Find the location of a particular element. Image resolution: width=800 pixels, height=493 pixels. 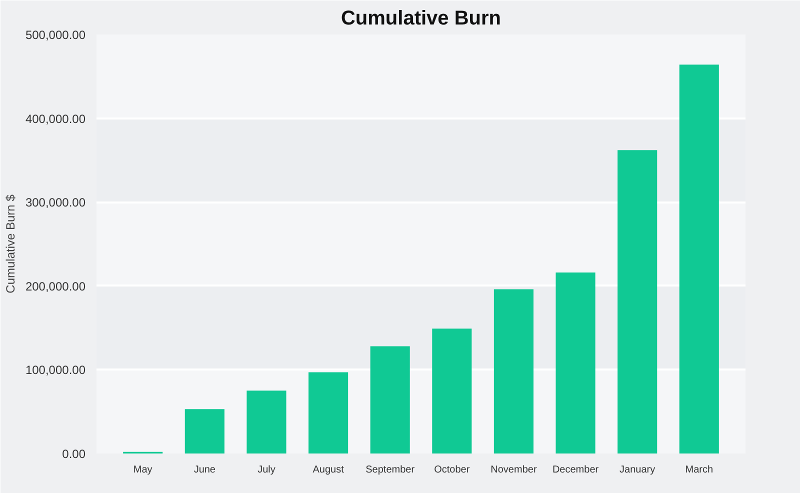

y-tick-label: 0.00 is located at coordinates (74, 454).